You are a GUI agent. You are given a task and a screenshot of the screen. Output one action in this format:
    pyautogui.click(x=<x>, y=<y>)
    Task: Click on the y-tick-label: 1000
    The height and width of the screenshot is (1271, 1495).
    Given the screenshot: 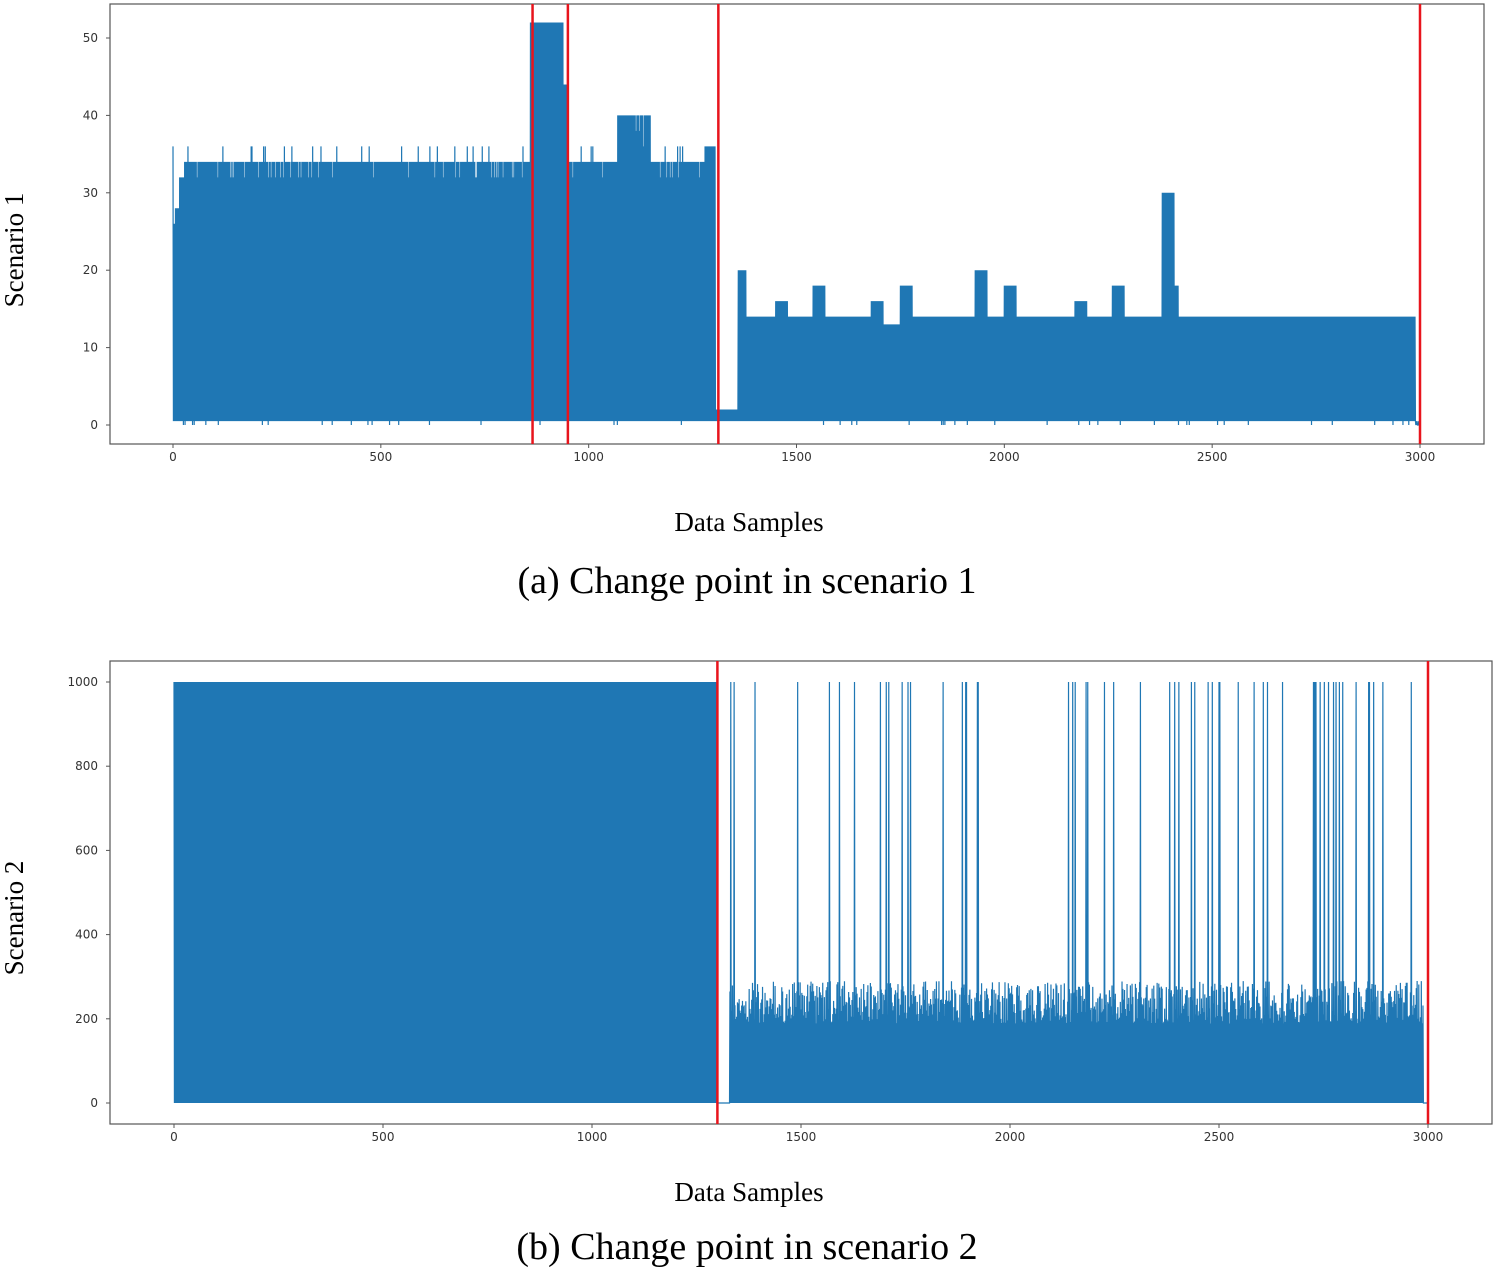 What is the action you would take?
    pyautogui.click(x=82, y=682)
    